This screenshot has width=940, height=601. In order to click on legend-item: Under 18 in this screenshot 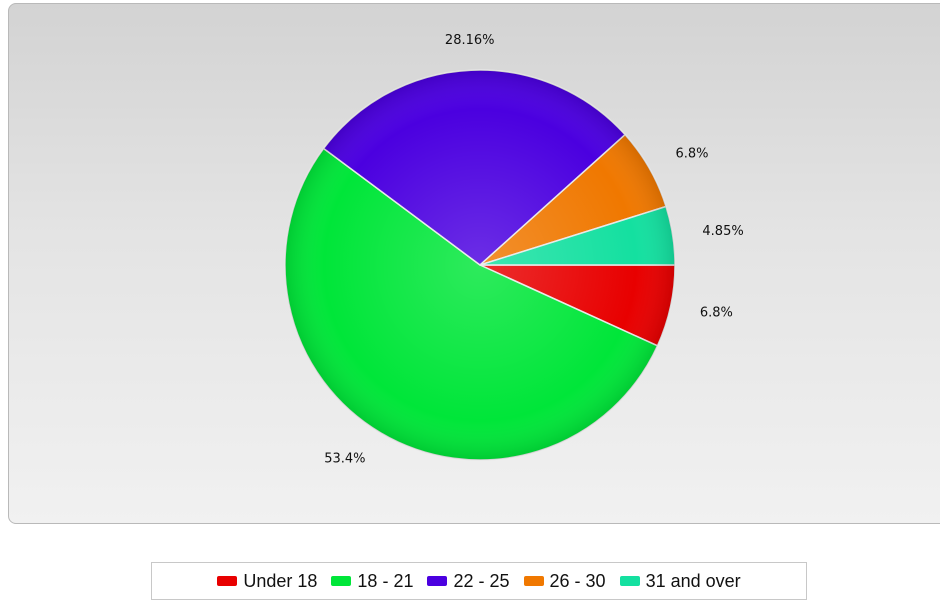, I will do `click(267, 581)`.